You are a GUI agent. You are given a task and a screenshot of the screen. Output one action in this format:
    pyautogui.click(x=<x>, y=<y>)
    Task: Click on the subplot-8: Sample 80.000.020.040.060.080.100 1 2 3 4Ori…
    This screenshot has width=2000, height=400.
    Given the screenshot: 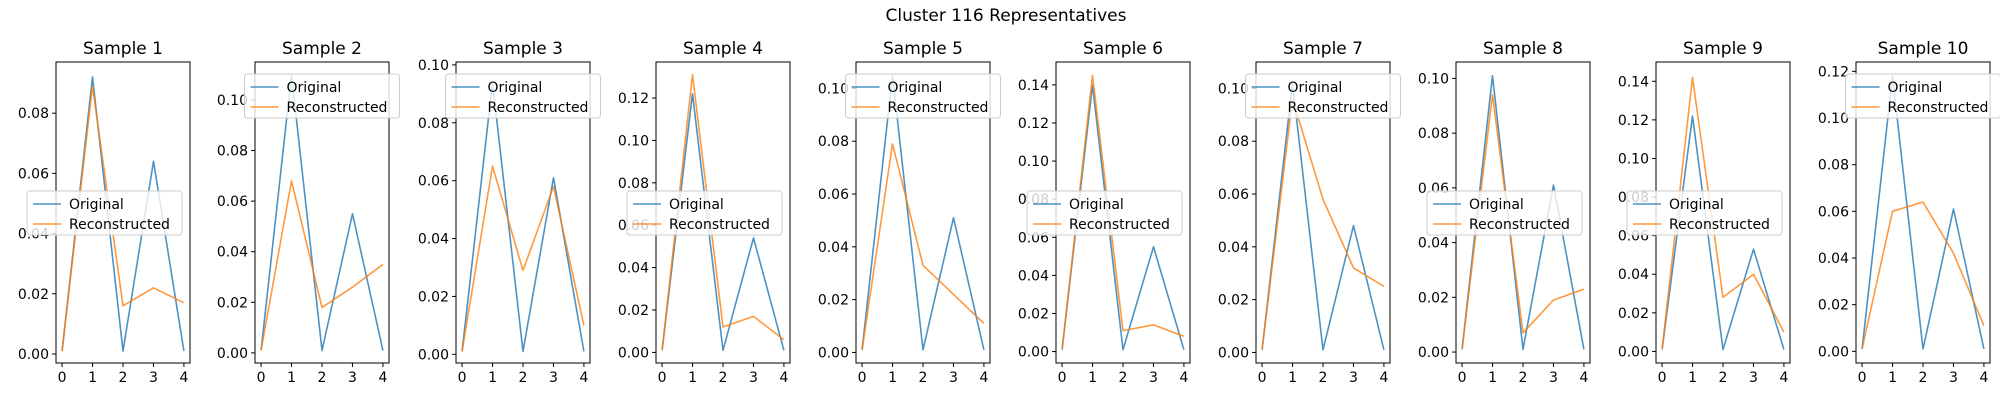 What is the action you would take?
    pyautogui.click(x=1504, y=212)
    